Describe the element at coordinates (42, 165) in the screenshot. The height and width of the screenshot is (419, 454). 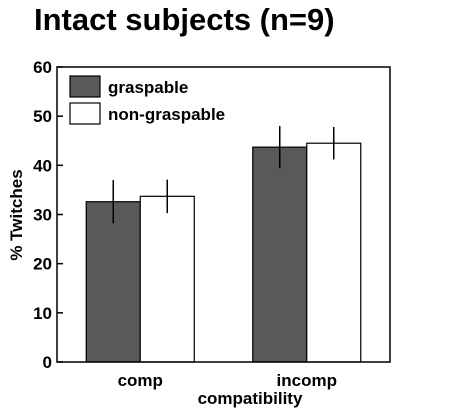
I see `y-tick-label: 40` at that location.